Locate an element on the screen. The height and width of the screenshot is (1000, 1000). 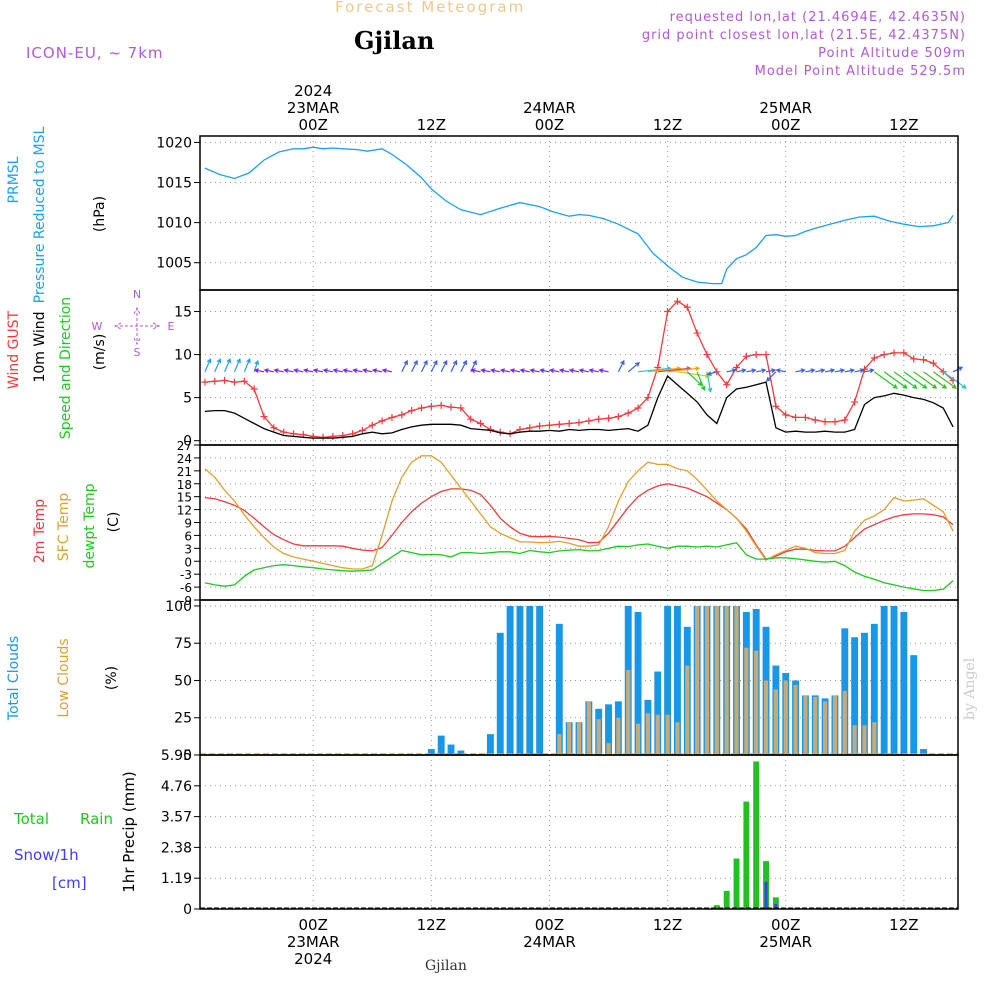
rain-bar is located at coordinates (756, 835).